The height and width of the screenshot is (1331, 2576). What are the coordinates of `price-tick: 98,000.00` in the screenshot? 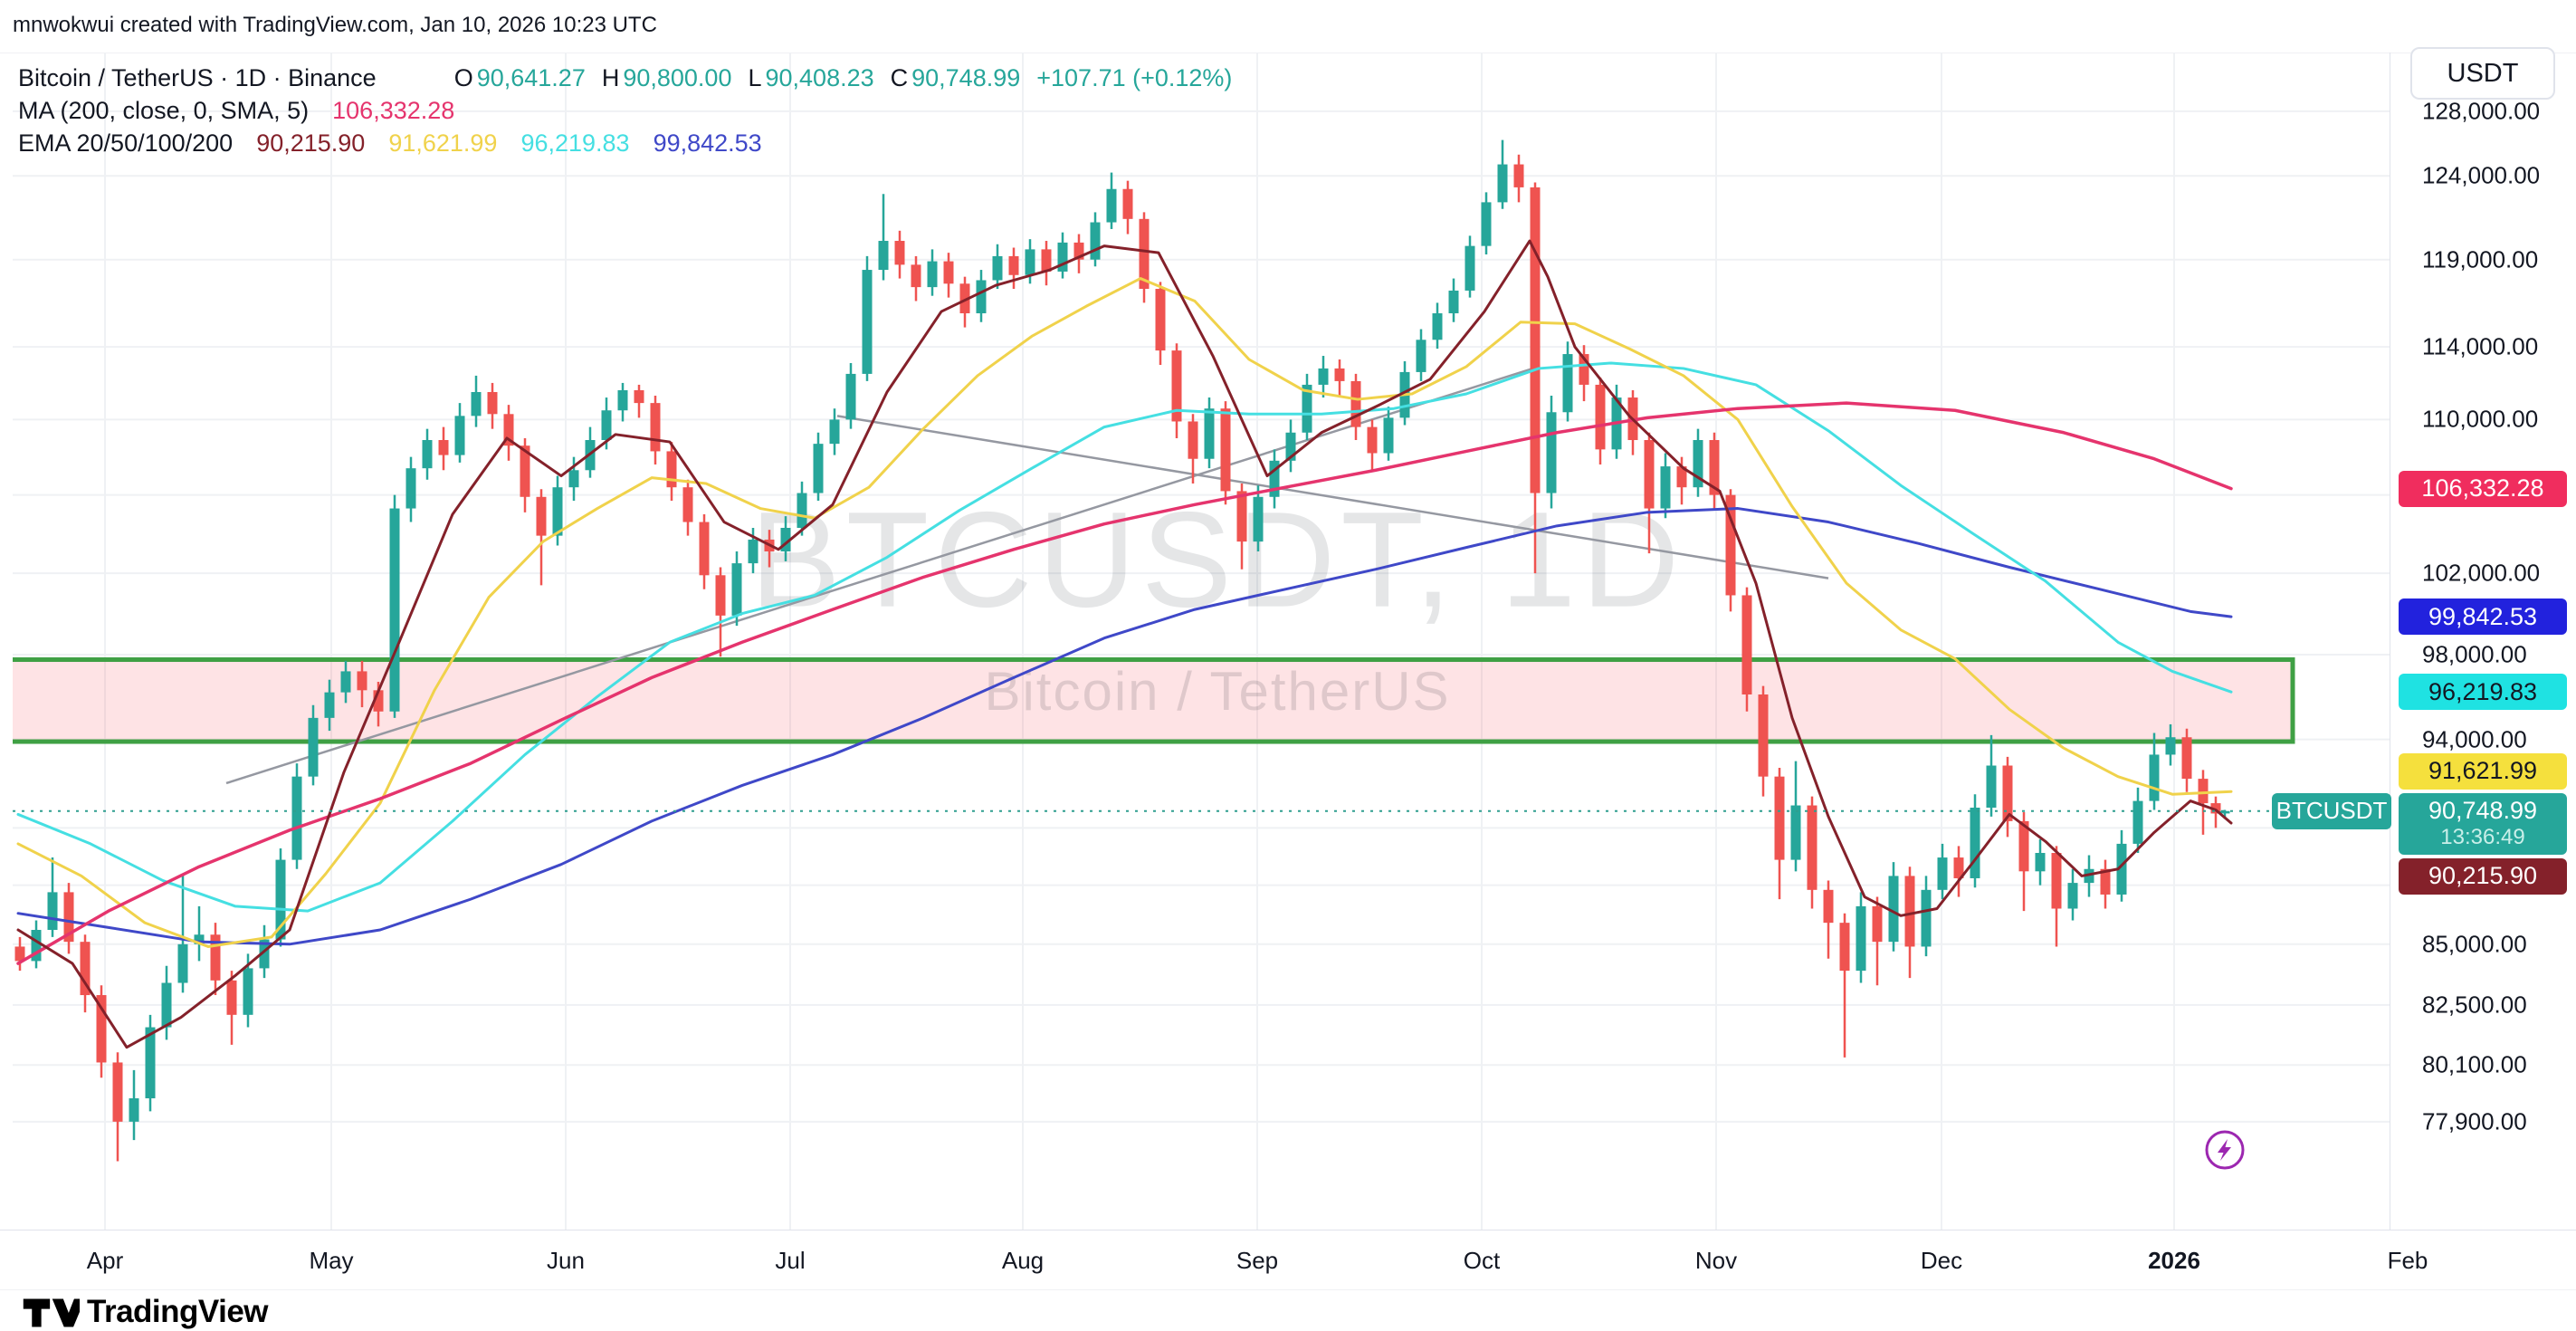 It's located at (2474, 654).